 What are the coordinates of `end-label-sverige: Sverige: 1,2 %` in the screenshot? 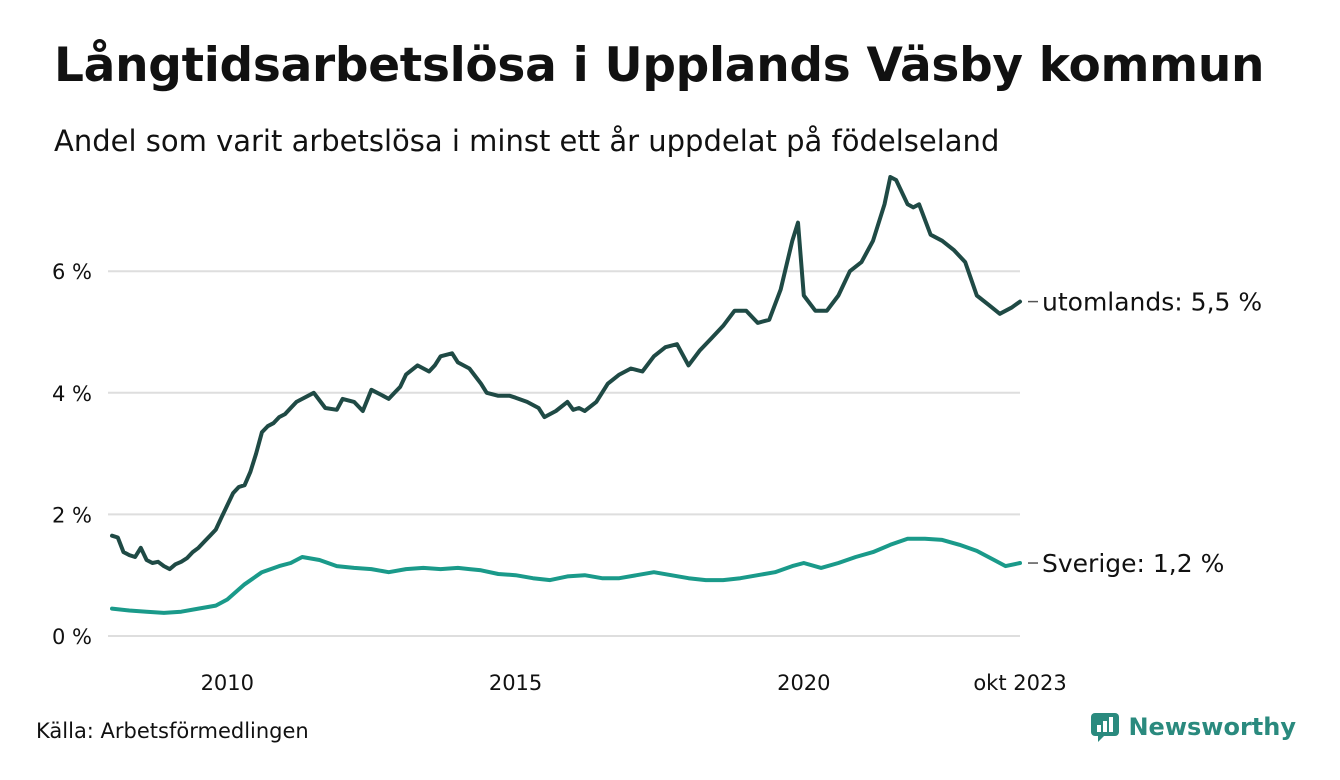 It's located at (1133, 563).